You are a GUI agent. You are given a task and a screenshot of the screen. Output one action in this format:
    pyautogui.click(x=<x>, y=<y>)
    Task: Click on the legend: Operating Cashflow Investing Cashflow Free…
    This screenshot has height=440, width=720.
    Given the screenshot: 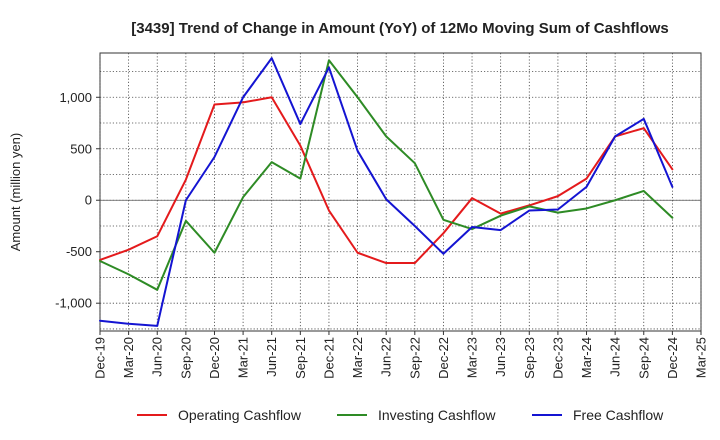 What is the action you would take?
    pyautogui.click(x=400, y=415)
    